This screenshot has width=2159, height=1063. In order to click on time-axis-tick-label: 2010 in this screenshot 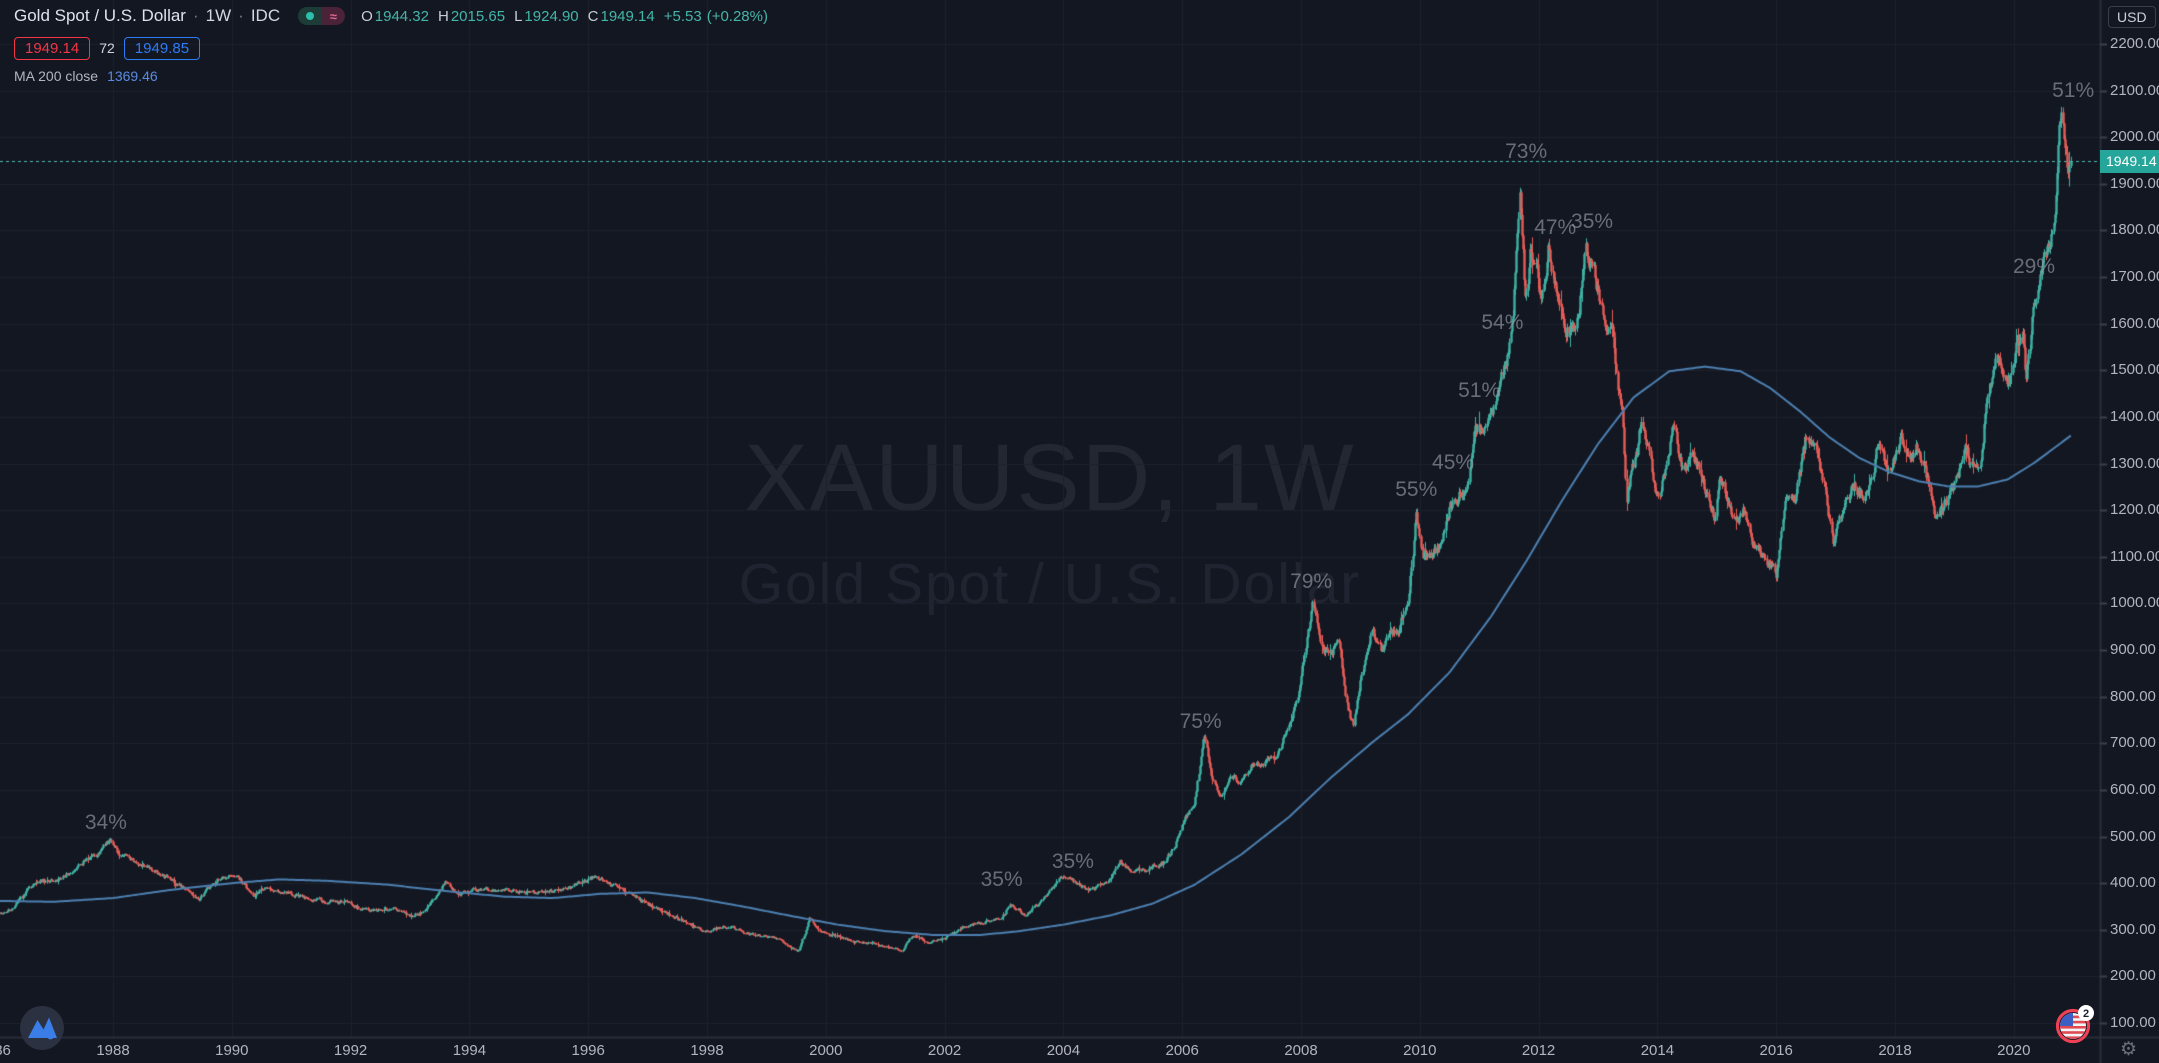, I will do `click(1420, 1050)`.